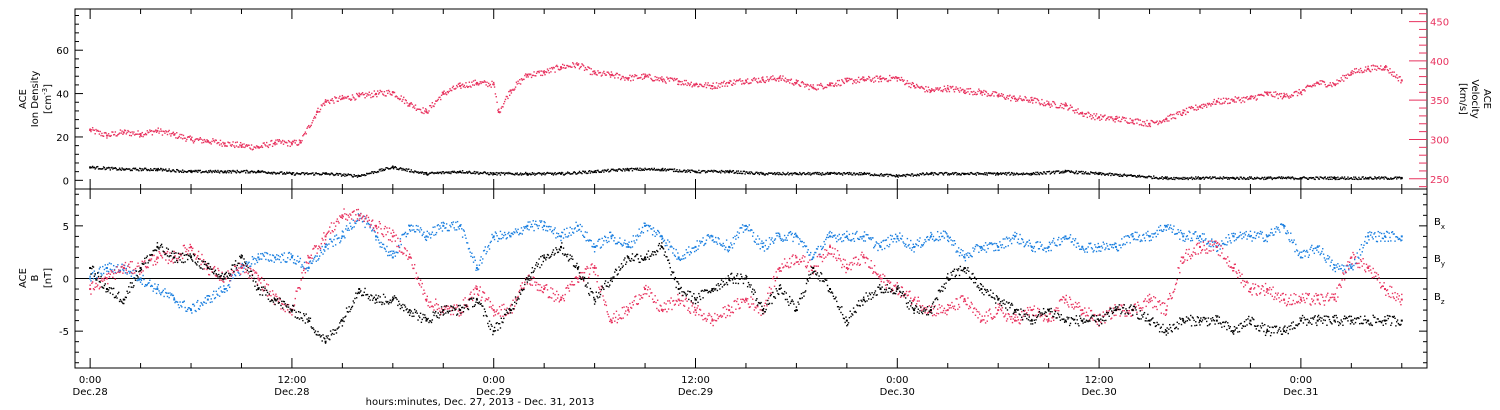 The width and height of the screenshot is (1500, 410). What do you see at coordinates (62, 51) in the screenshot?
I see `top-left-tick-label: 60` at bounding box center [62, 51].